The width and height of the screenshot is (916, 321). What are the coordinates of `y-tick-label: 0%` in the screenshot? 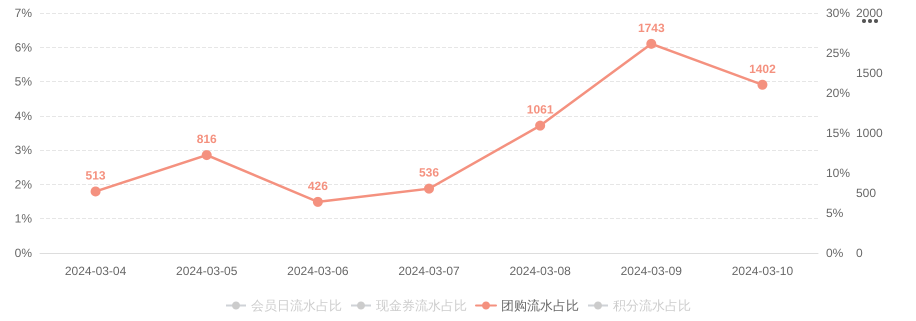 It's located at (23, 253).